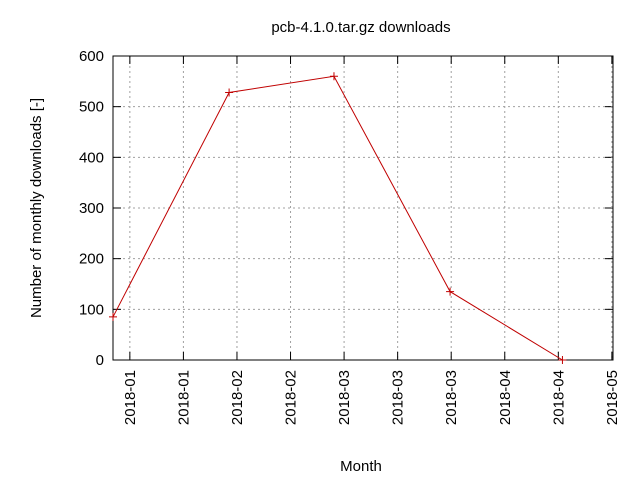 The width and height of the screenshot is (640, 480). What do you see at coordinates (36, 208) in the screenshot?
I see `y-axis-label: Number of monthly downloads [-]` at bounding box center [36, 208].